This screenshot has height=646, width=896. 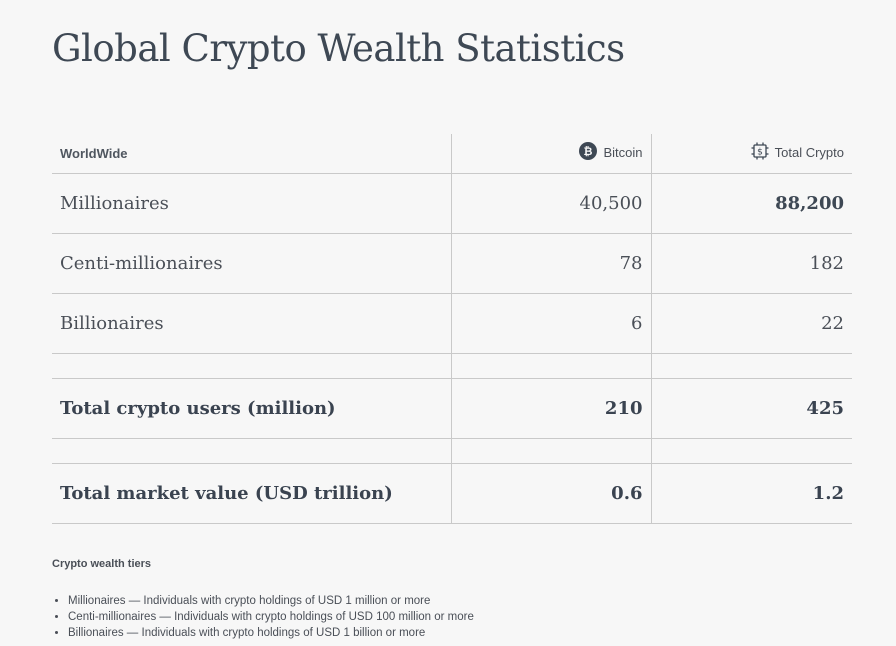 I want to click on crypto-total-value: 1.2, so click(x=751, y=493).